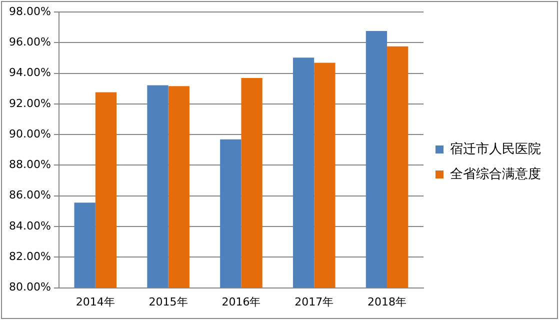 The image size is (559, 320). Describe the element at coordinates (29, 73) in the screenshot. I see `y-tick-label: 94.00%` at that location.